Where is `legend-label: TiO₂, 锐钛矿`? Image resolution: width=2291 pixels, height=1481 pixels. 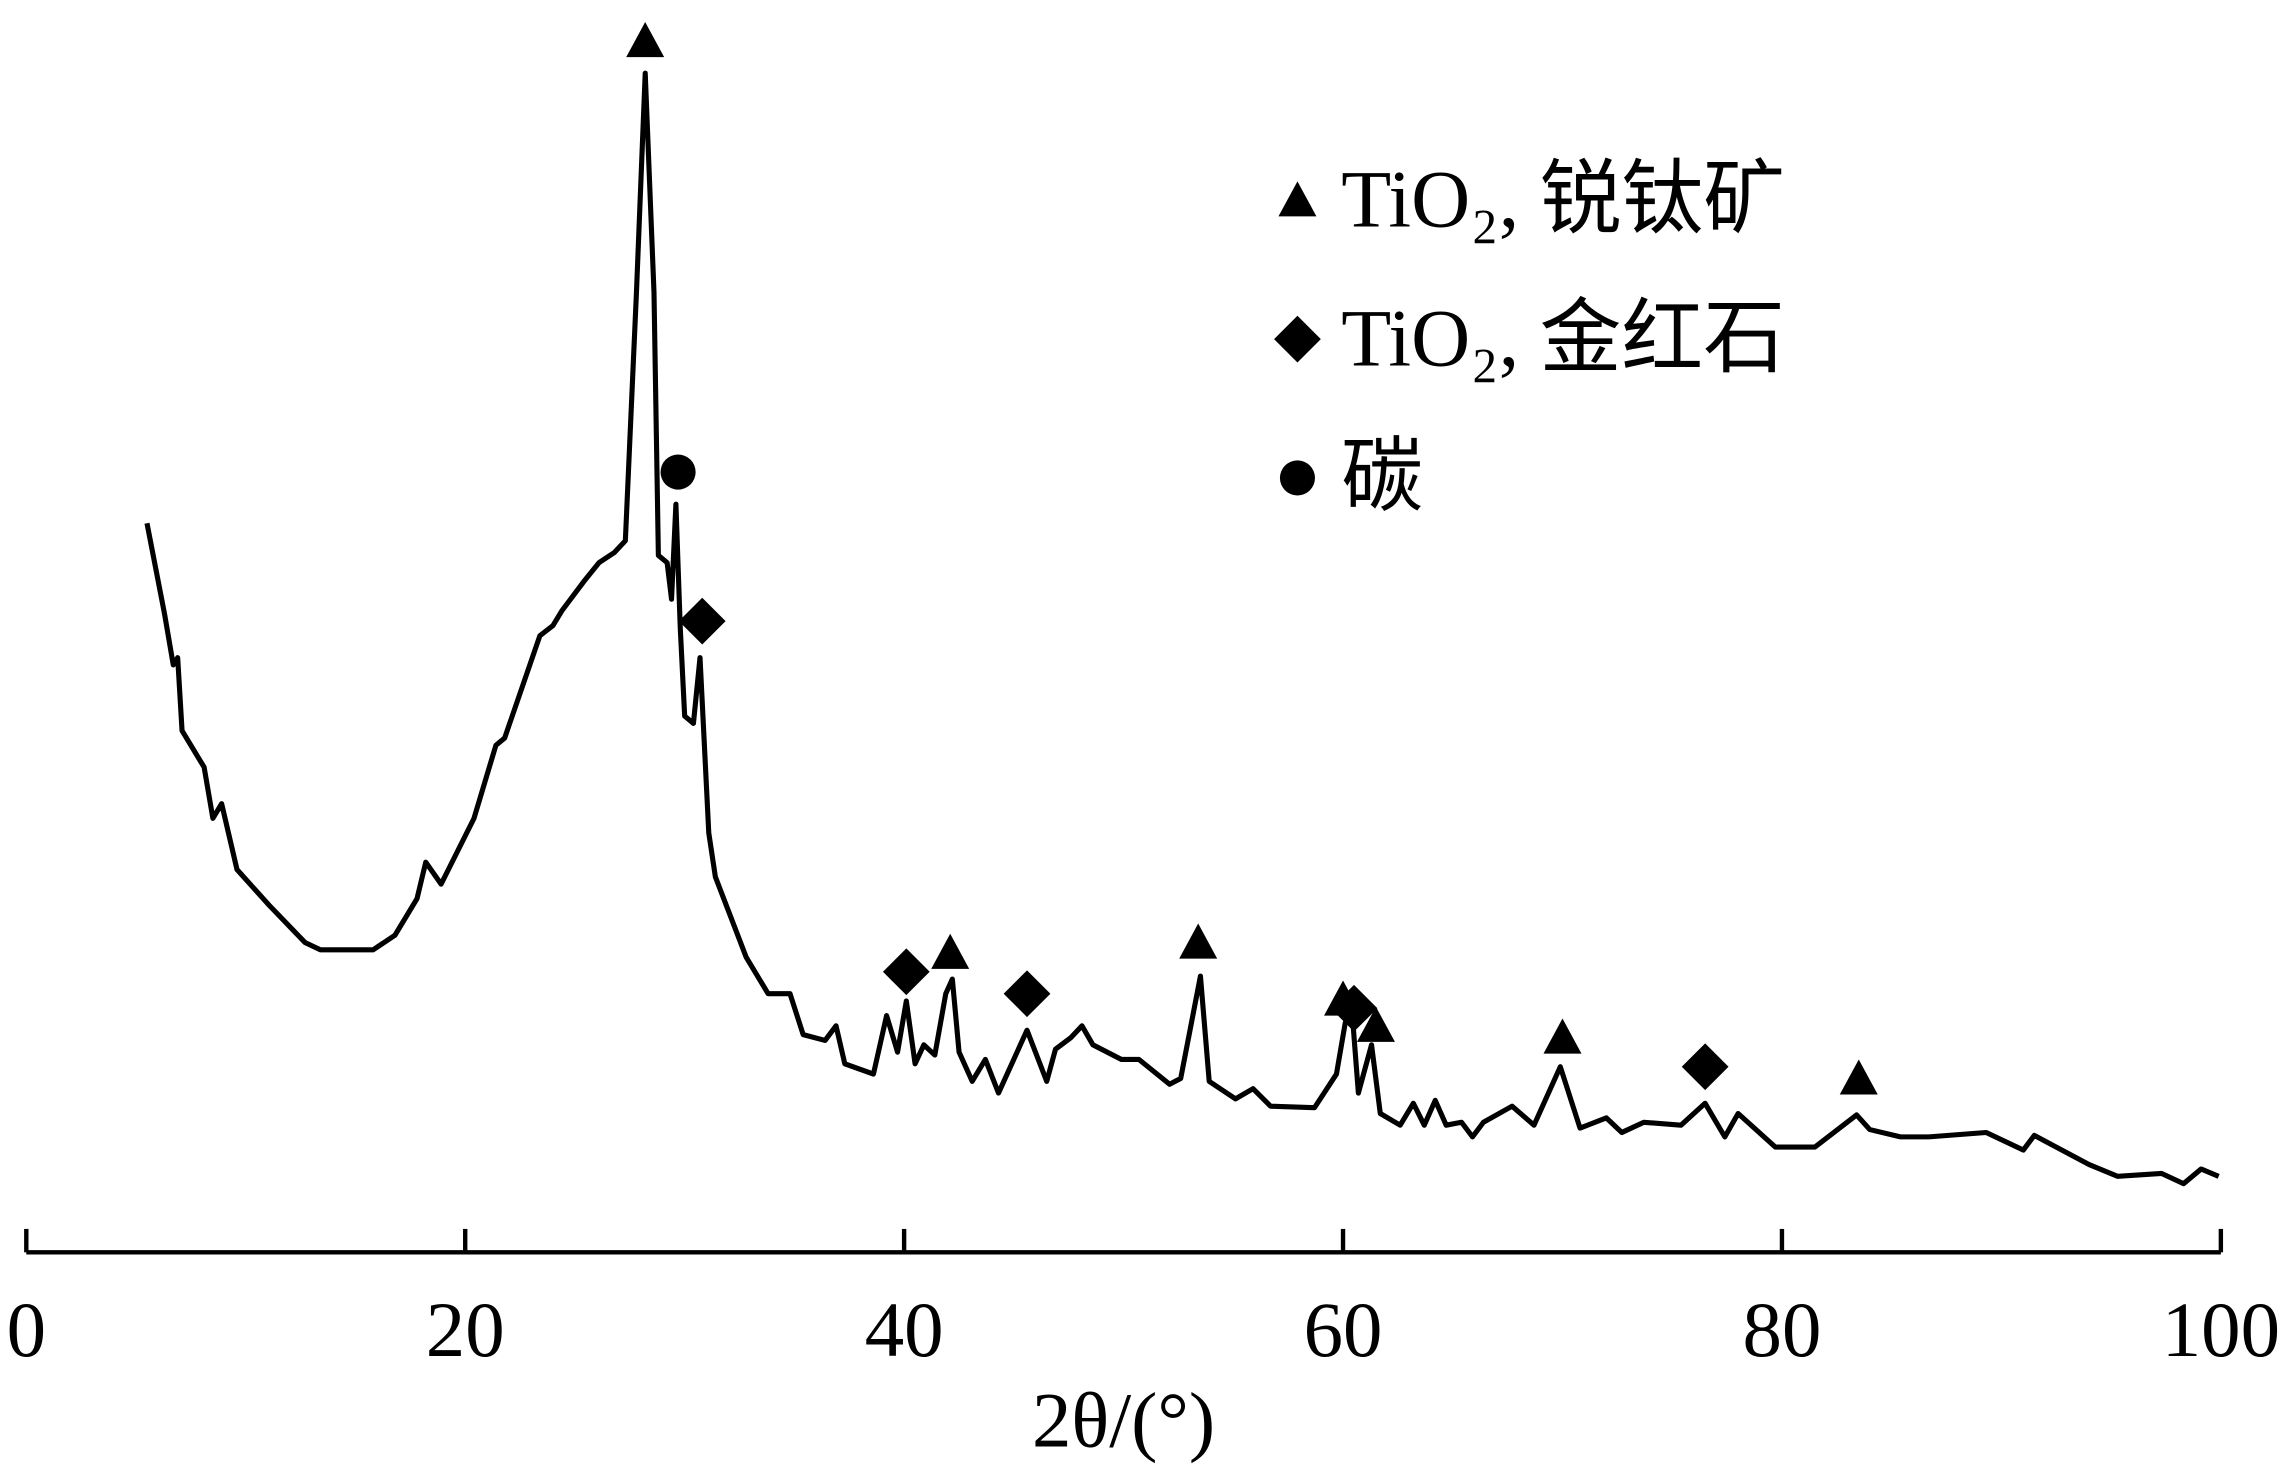 legend-label: TiO₂, 锐钛矿 is located at coordinates (1563, 199).